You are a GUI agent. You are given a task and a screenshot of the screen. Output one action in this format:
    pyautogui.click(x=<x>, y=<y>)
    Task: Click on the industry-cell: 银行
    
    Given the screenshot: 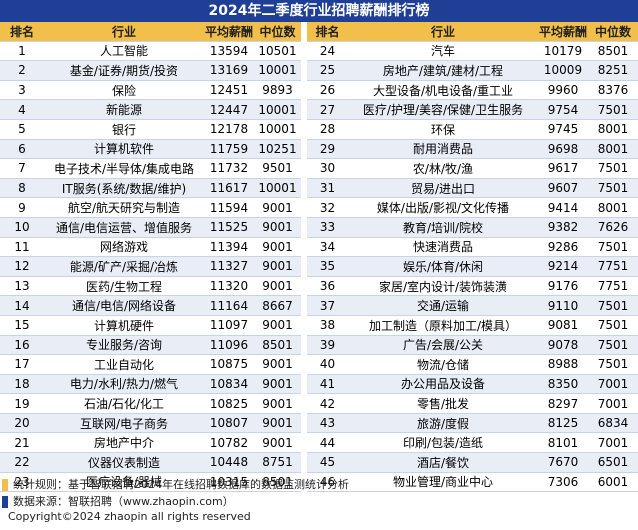 What is the action you would take?
    pyautogui.click(x=124, y=129)
    